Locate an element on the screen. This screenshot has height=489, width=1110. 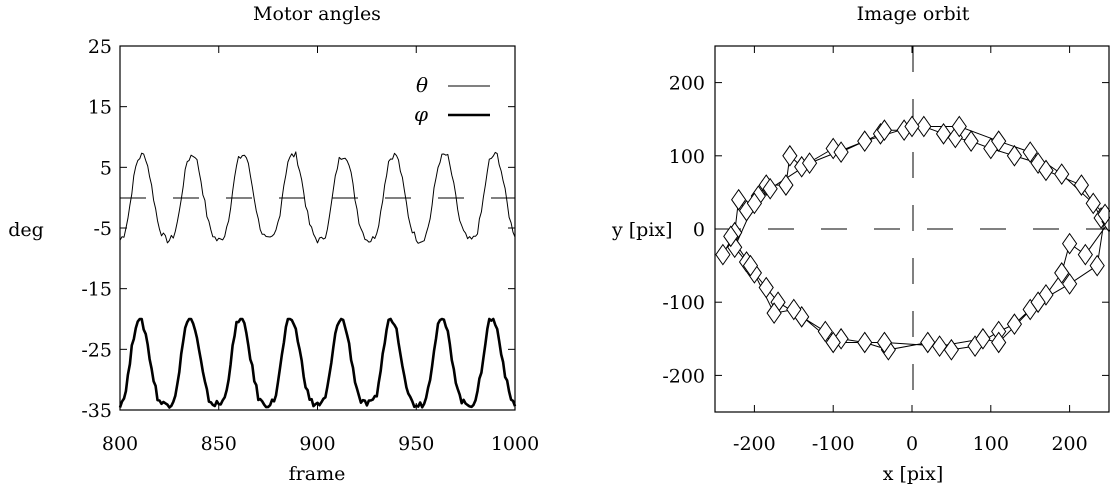
legend-phi-label: φ is located at coordinates (421, 114).